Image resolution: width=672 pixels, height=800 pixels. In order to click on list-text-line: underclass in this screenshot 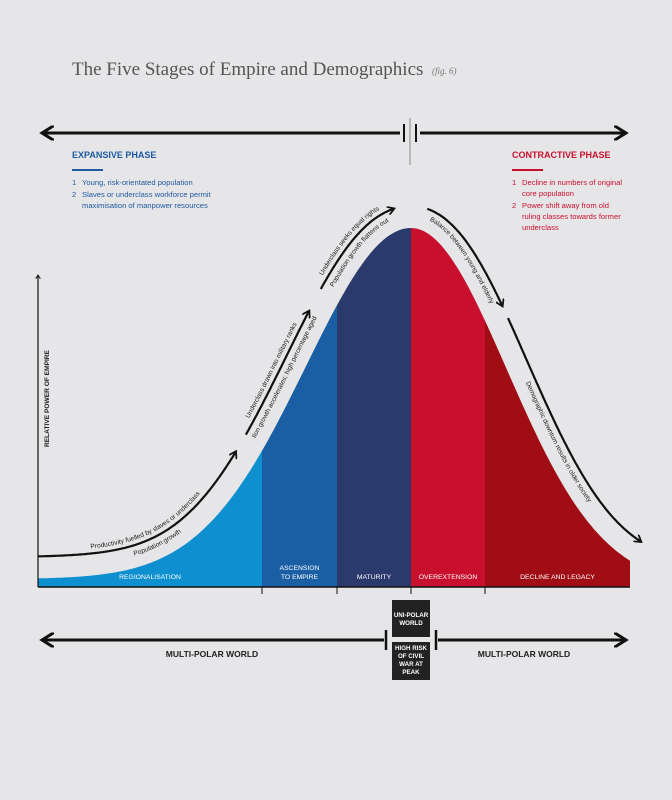, I will do `click(540, 227)`.